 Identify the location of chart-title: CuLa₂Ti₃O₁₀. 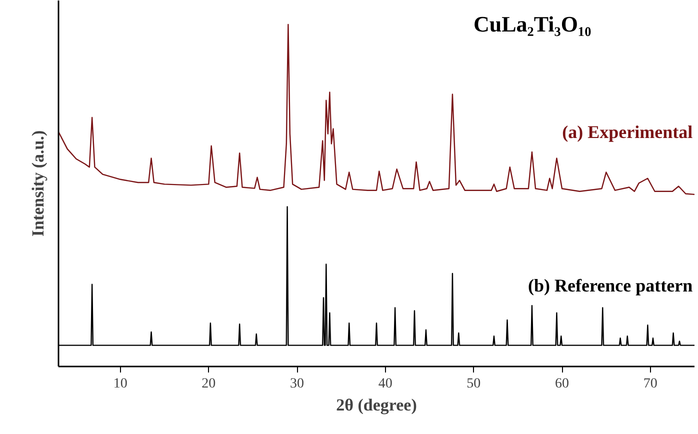
(532, 23).